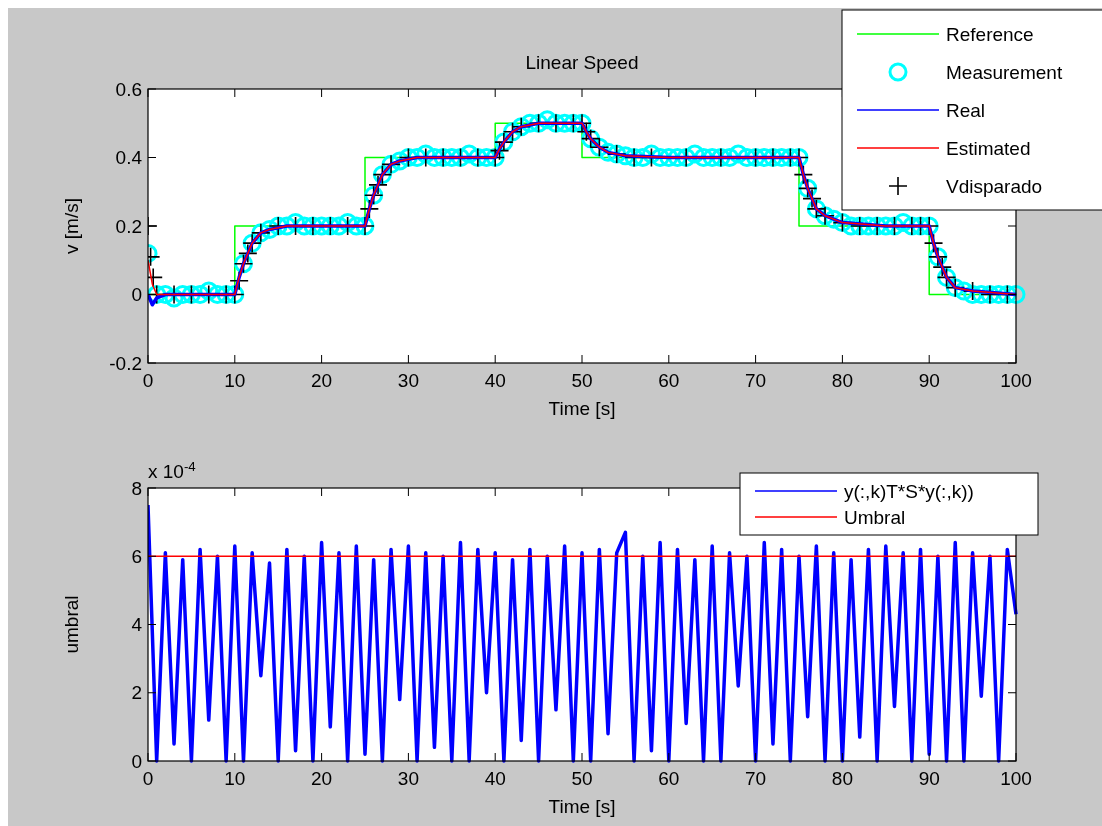 This screenshot has width=1102, height=826. Describe the element at coordinates (71, 624) in the screenshot. I see `y-axis-title: umbral` at that location.